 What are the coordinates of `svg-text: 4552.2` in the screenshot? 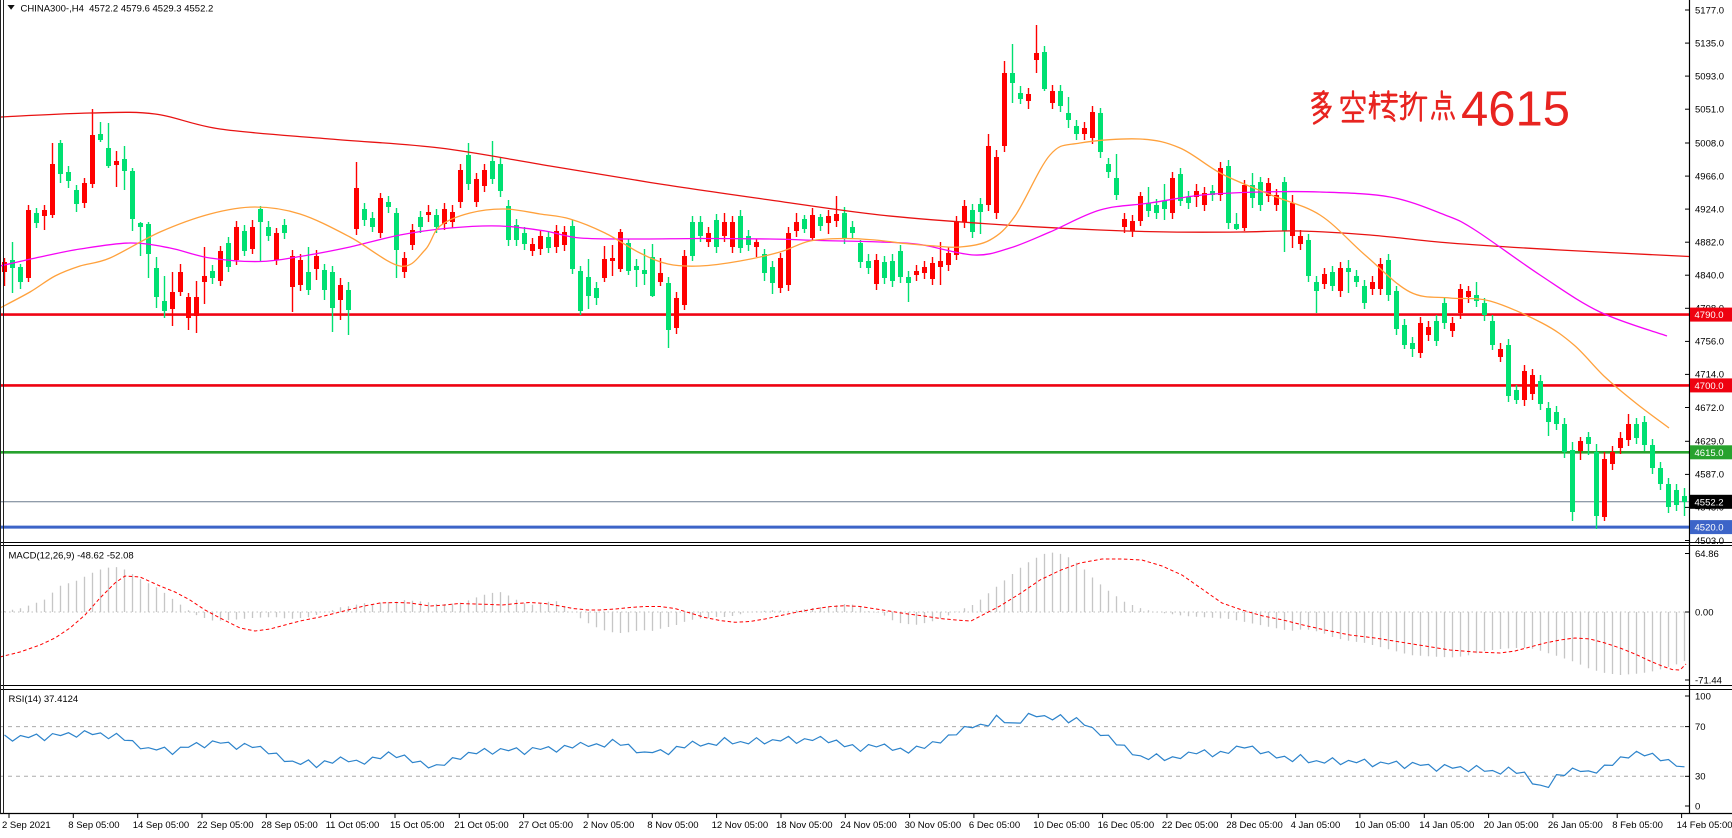 It's located at (1709, 502).